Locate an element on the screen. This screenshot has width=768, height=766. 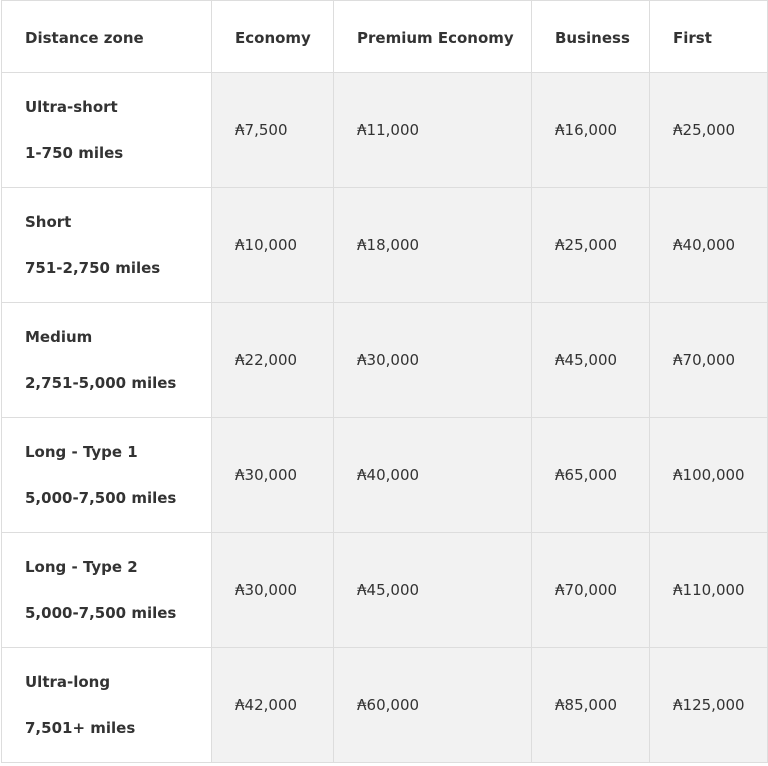
zone-name: Ultra-long is located at coordinates (68, 682).